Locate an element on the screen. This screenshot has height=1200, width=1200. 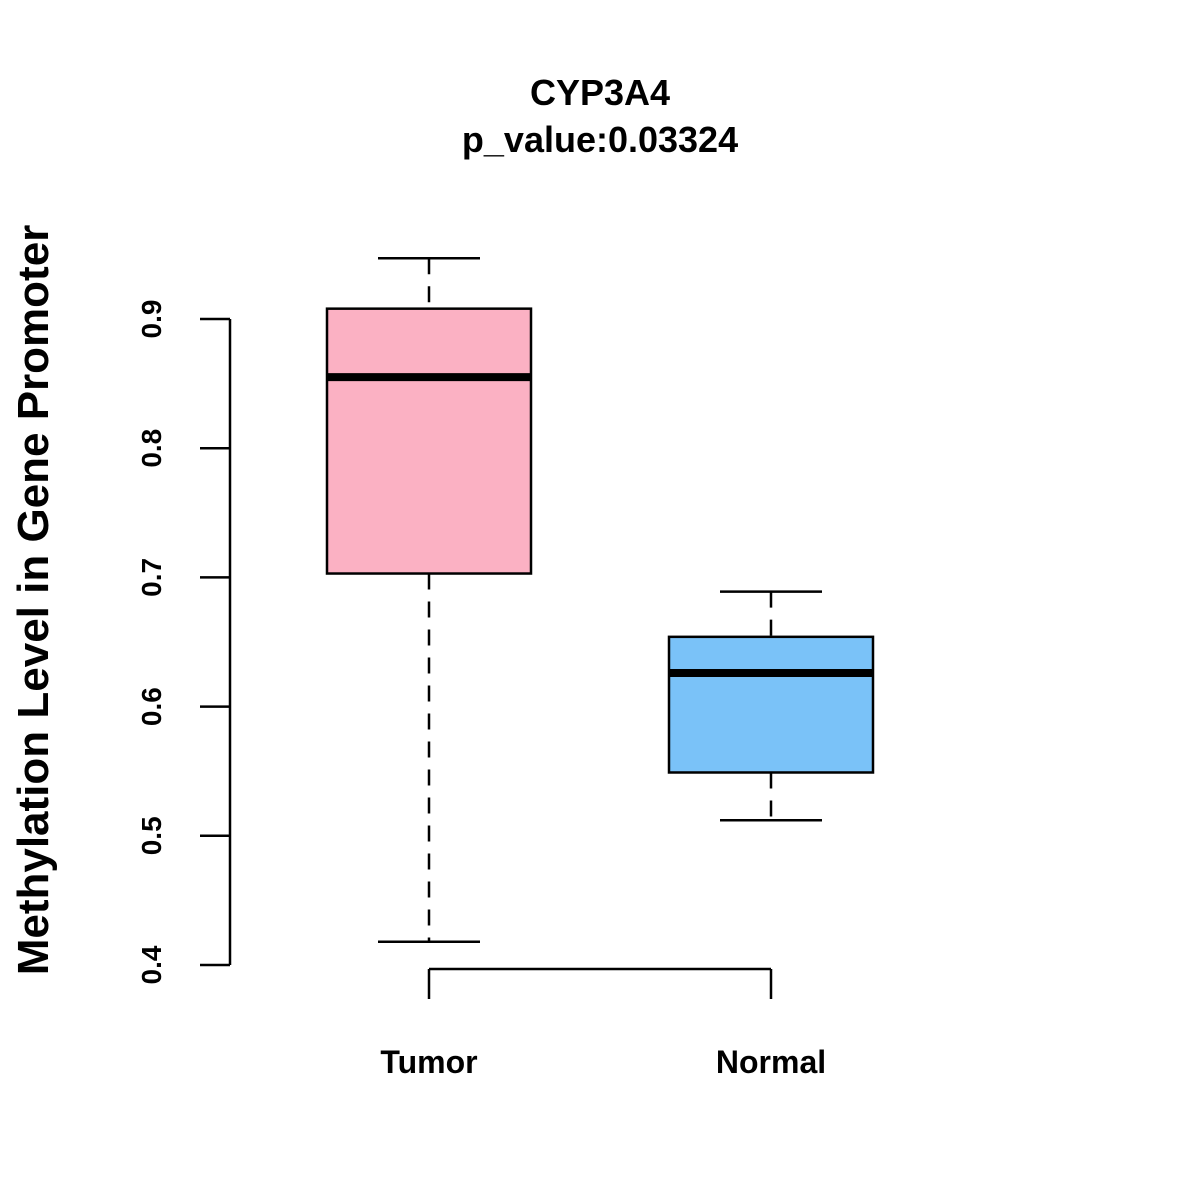
x-tick-label: Normal is located at coordinates (771, 1062).